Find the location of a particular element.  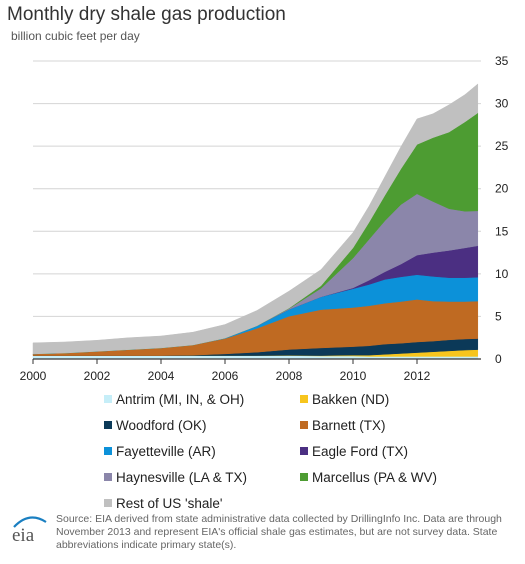

y-tick-label: 30 is located at coordinates (502, 104).